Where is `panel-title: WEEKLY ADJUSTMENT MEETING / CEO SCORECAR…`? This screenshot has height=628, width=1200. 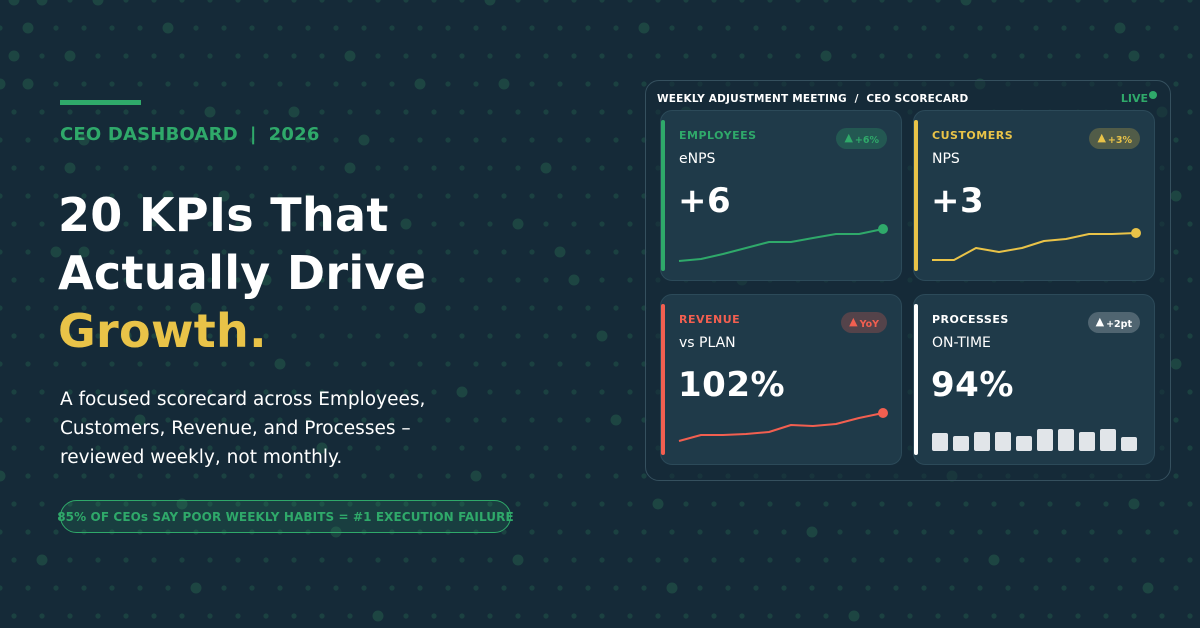 panel-title: WEEKLY ADJUSTMENT MEETING / CEO SCORECAR… is located at coordinates (813, 99).